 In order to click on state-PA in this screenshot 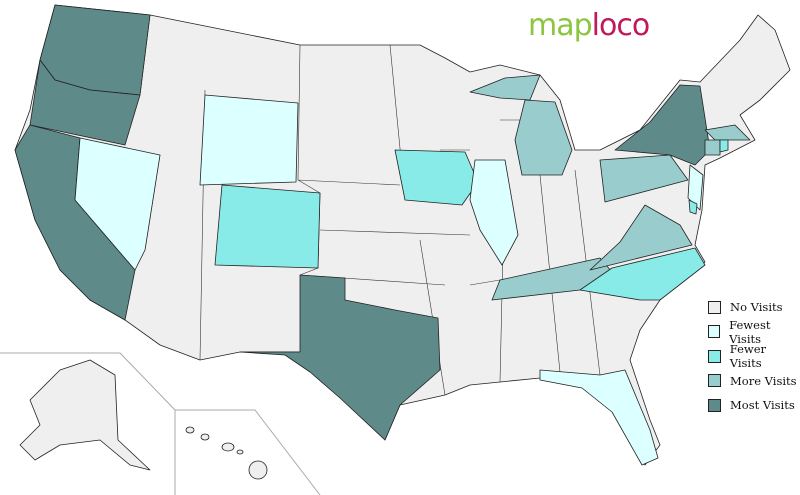, I will do `click(644, 178)`.